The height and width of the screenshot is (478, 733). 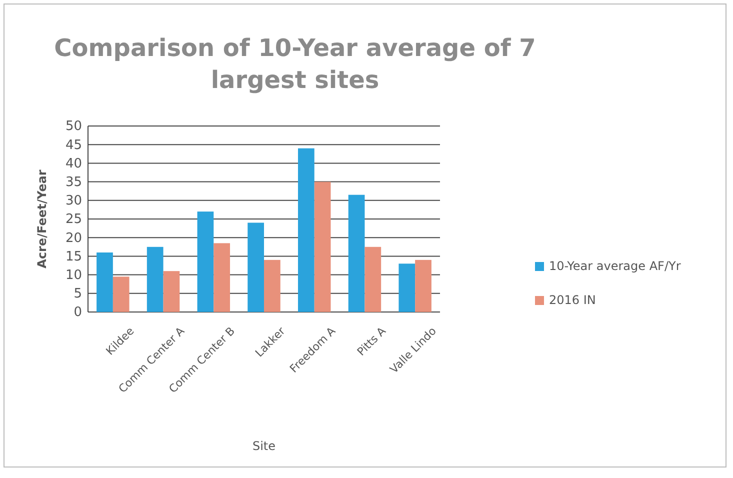 I want to click on y-tick-label: 15, so click(x=73, y=256).